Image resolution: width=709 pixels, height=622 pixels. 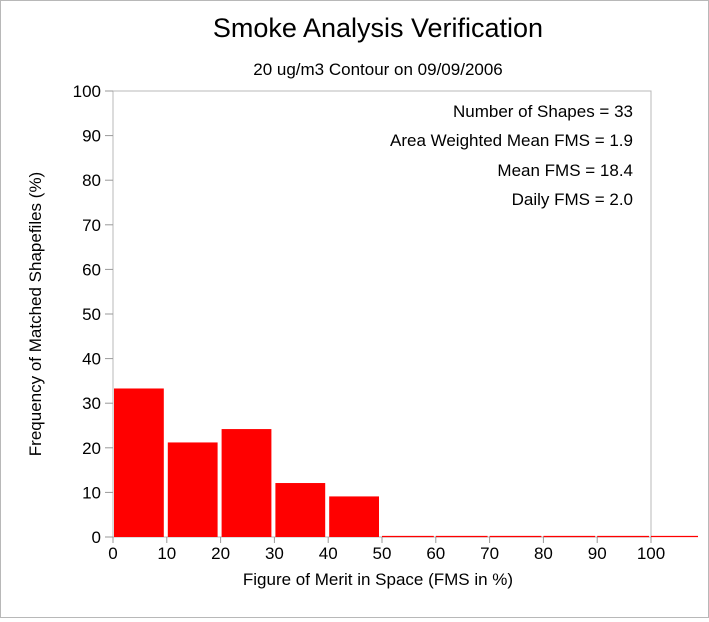 I want to click on x-tick-label: 40, so click(x=328, y=553).